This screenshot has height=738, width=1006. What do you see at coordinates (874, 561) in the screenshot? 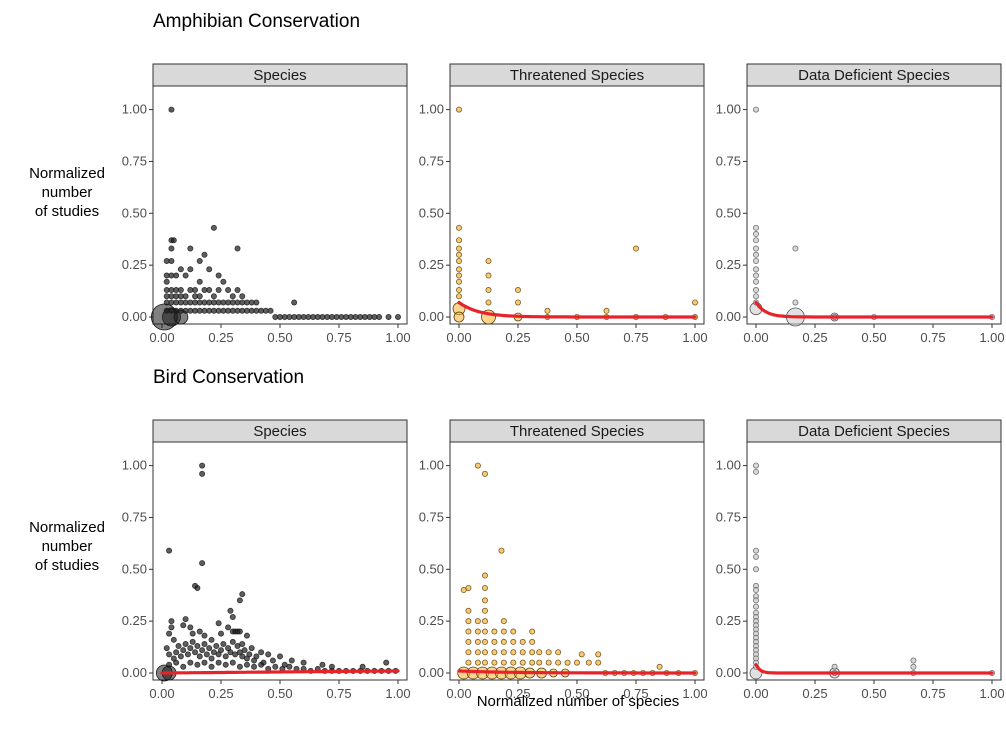
I see `plot-area` at bounding box center [874, 561].